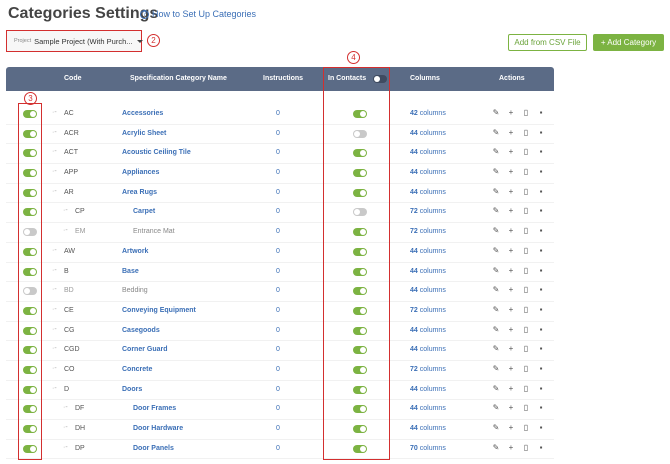 This screenshot has height=464, width=670. I want to click on row-name: Acoustic Ceiling Tile, so click(156, 153).